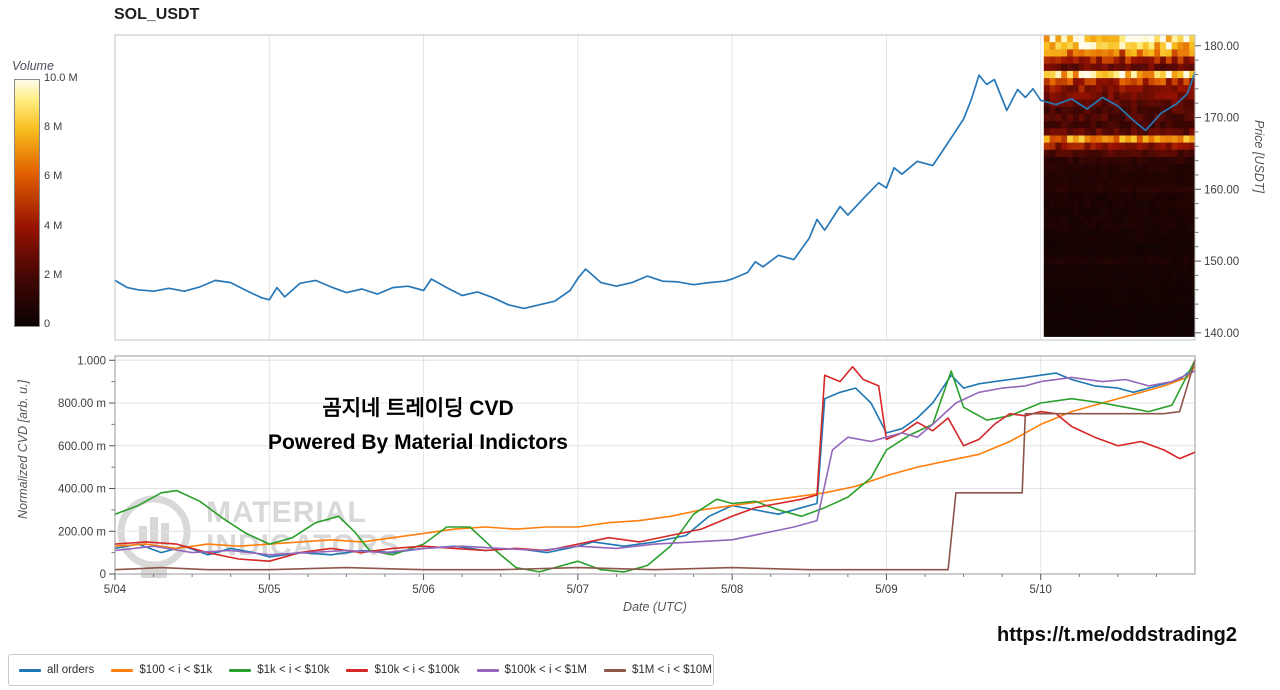 Image resolution: width=1280 pixels, height=690 pixels. I want to click on overlay-caption-line1: 곰지네 트레이딩 CVD, so click(418, 408).